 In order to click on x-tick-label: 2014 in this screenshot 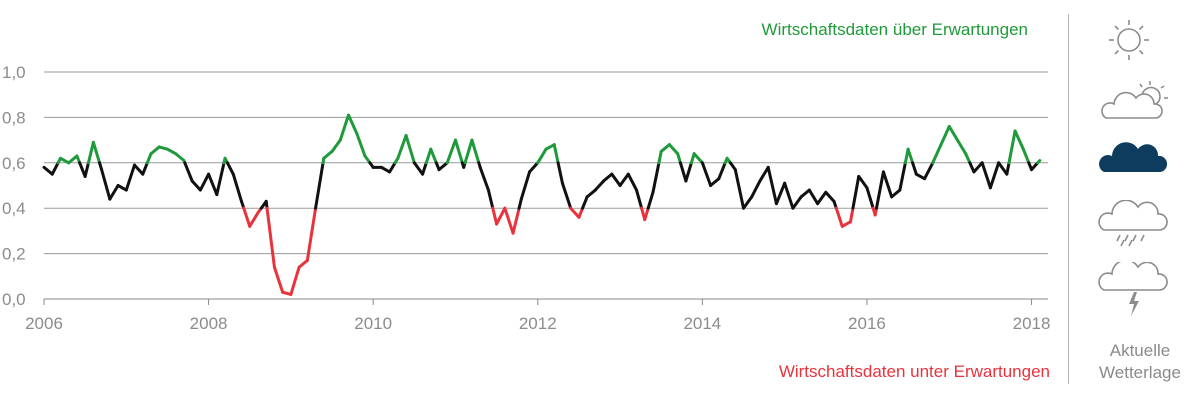, I will do `click(702, 323)`.